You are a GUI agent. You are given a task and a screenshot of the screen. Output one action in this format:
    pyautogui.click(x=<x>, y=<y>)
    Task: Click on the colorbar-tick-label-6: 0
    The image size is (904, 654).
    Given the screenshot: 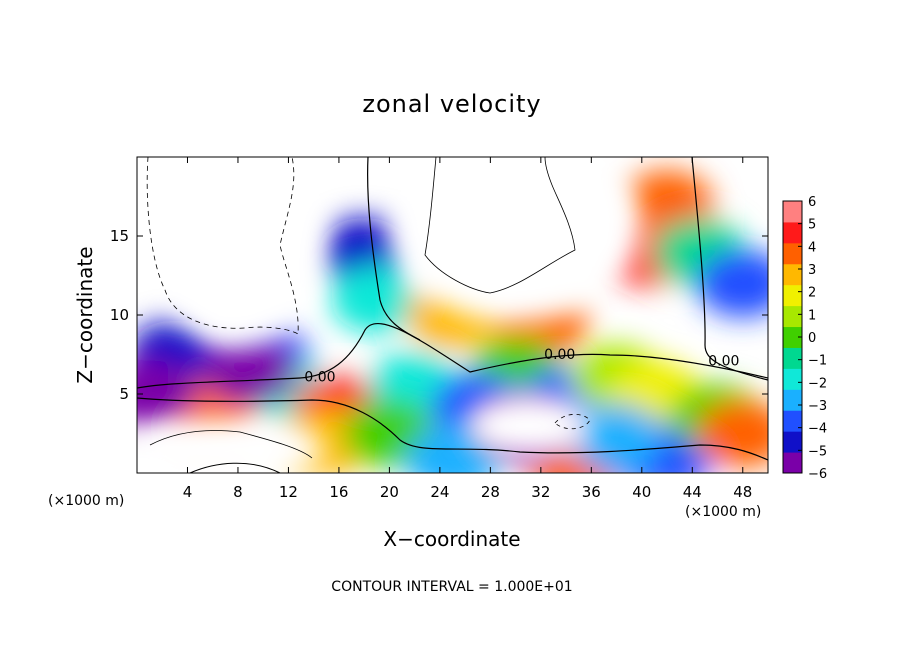 What is the action you would take?
    pyautogui.click(x=812, y=338)
    